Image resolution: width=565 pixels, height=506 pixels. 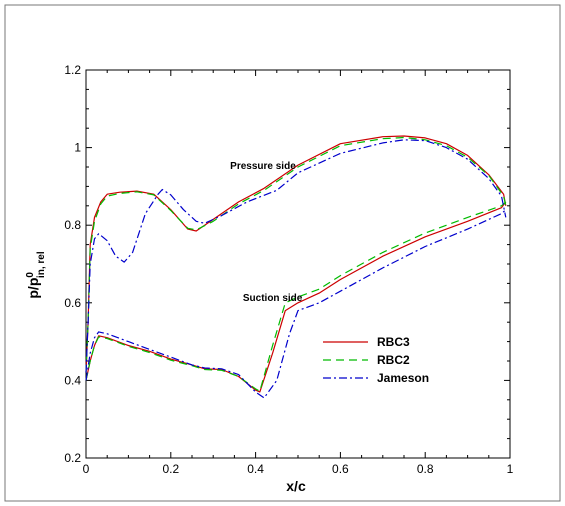 What do you see at coordinates (376, 360) in the screenshot?
I see `legend: RBC3 RBC2 Jameson` at bounding box center [376, 360].